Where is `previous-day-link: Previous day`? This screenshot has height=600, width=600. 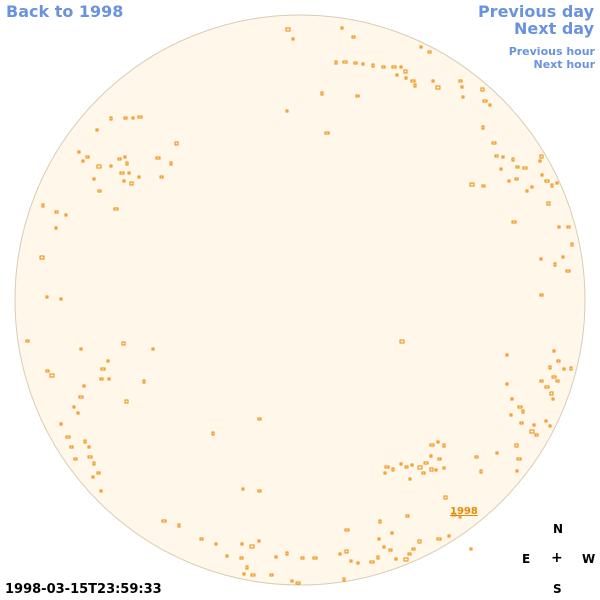
previous-day-link: Previous day is located at coordinates (535, 11).